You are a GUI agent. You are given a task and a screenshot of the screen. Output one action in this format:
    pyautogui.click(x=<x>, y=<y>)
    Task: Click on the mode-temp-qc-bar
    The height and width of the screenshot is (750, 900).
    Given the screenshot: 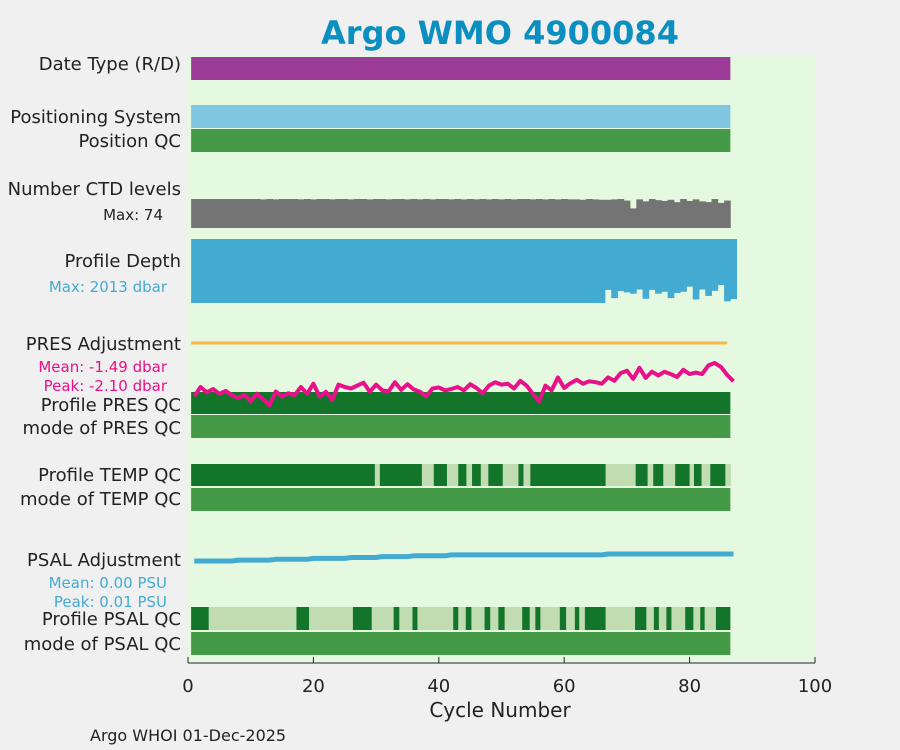 What is the action you would take?
    pyautogui.click(x=461, y=499)
    